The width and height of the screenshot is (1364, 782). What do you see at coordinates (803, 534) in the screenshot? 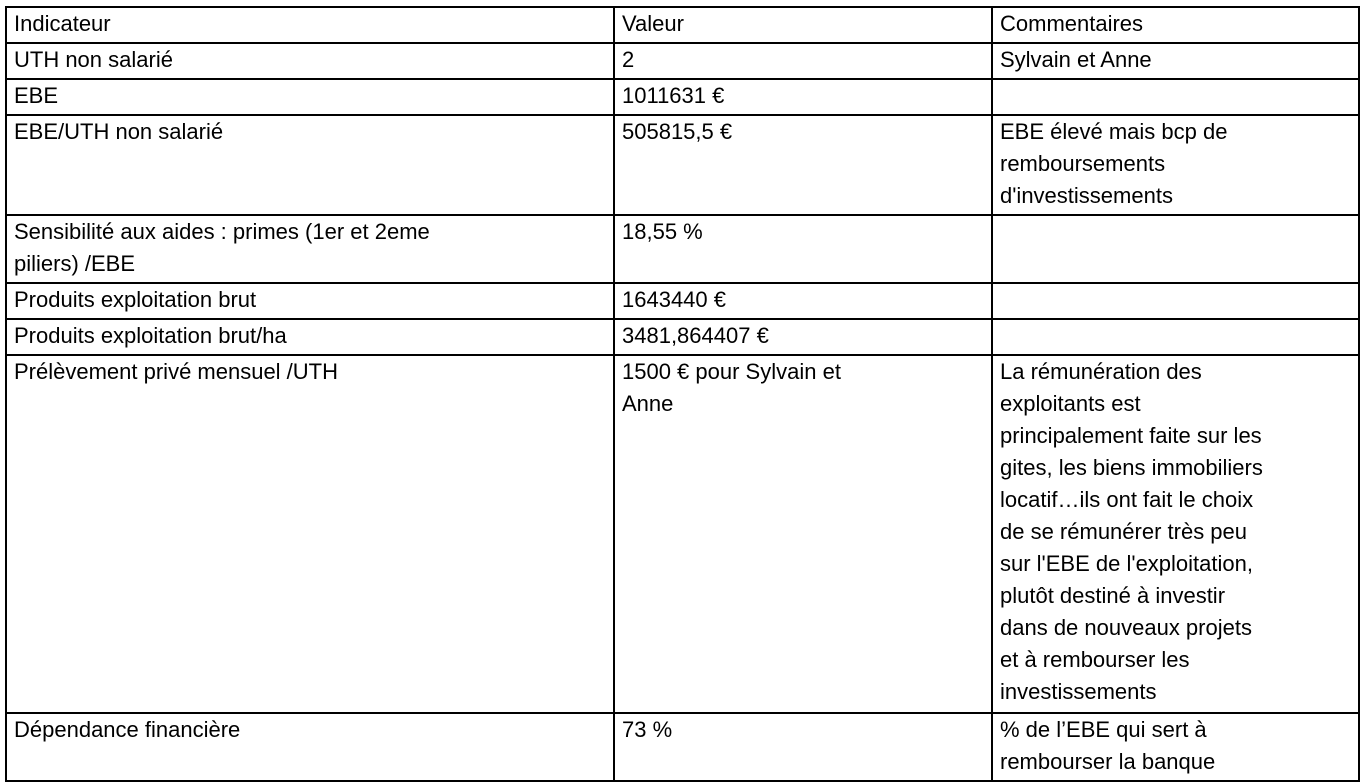
I see `cell-value: 1500 € pour Sylvain et Anne` at bounding box center [803, 534].